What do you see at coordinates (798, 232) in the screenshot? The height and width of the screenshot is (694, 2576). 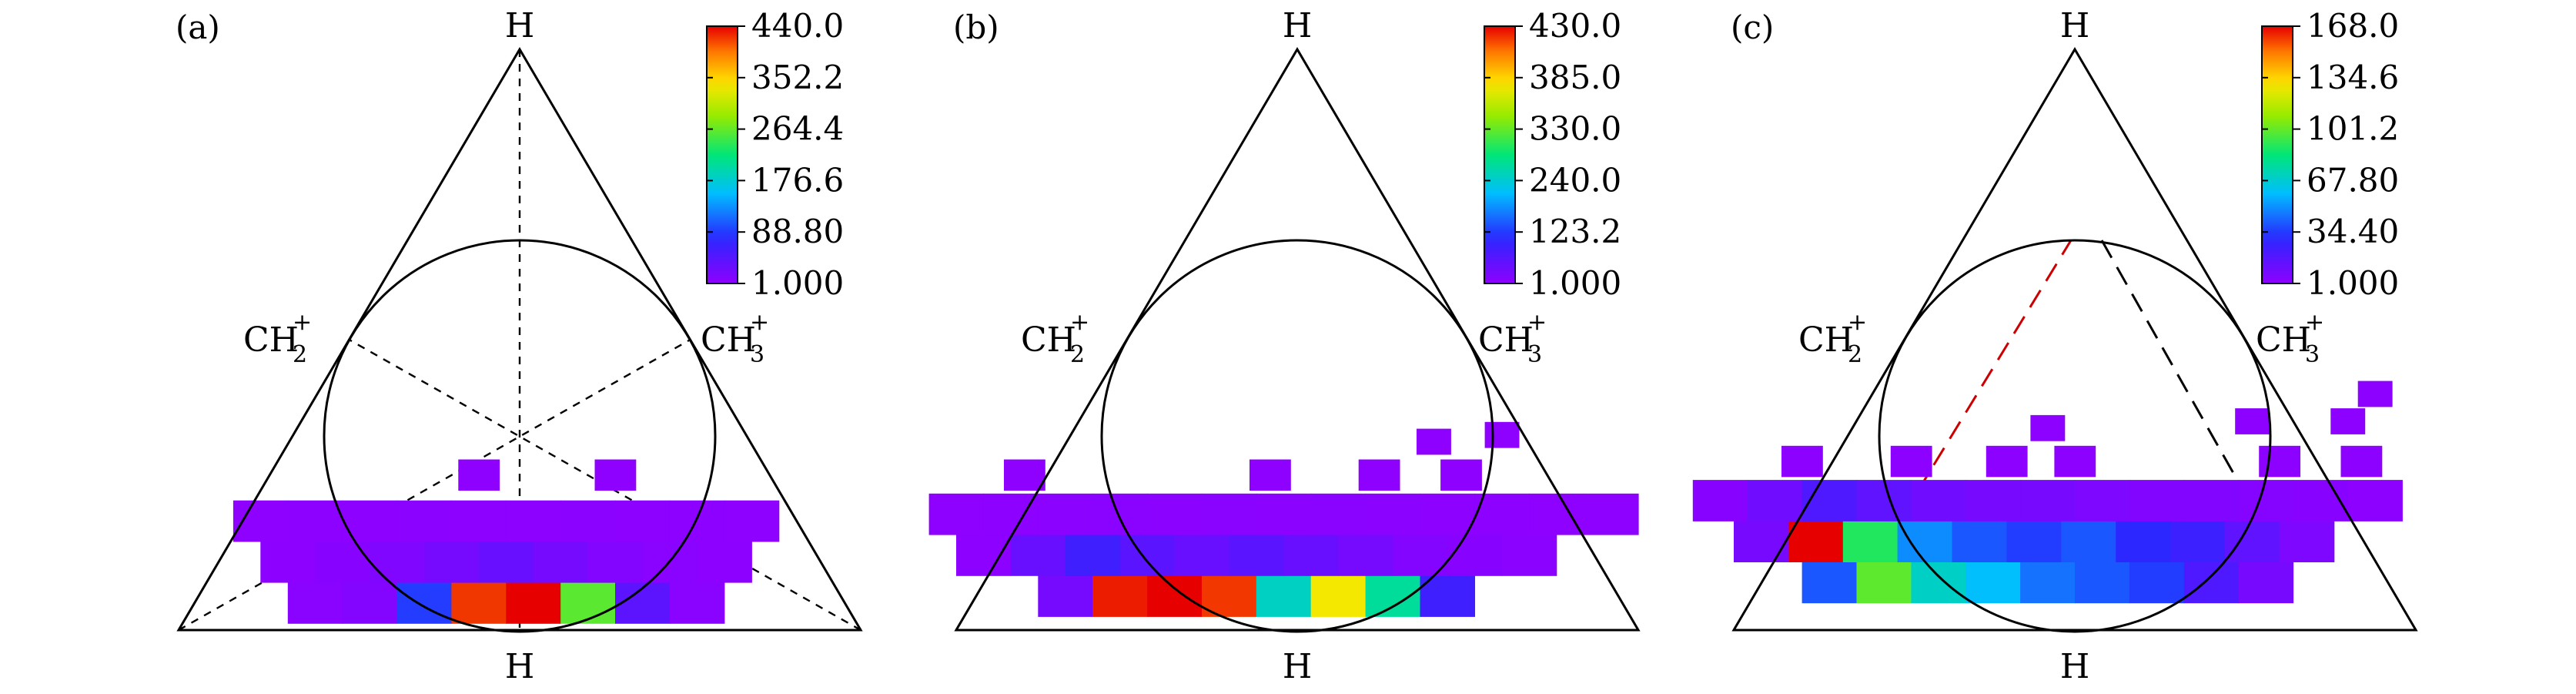 I see `colorbar-tick-label: 88.80` at bounding box center [798, 232].